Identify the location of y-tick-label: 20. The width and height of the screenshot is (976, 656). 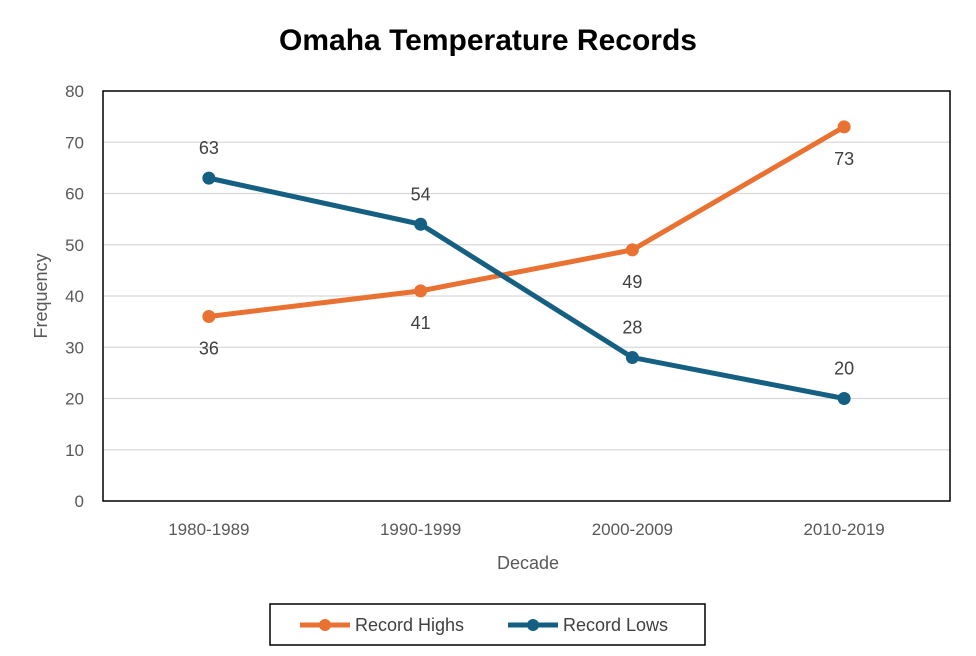
(74, 399).